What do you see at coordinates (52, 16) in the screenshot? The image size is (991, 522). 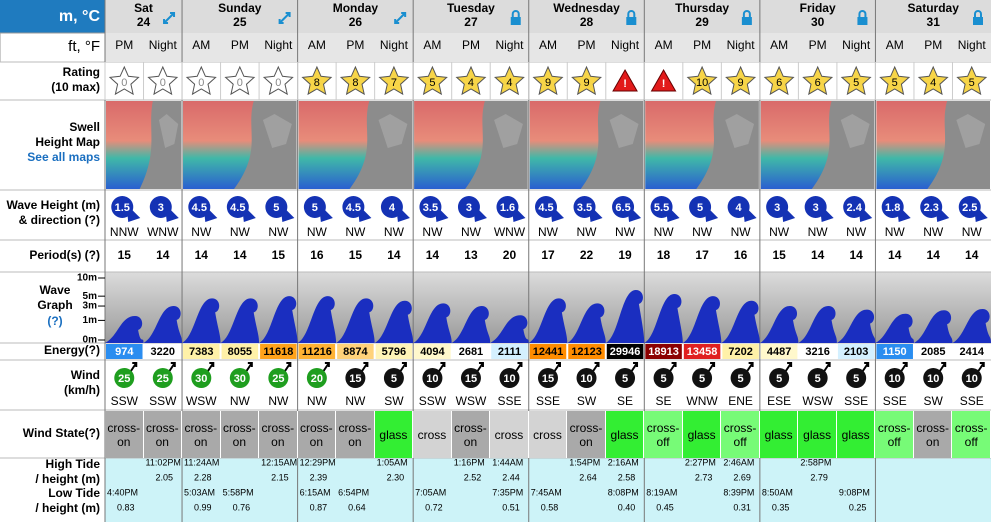 I see `units-metric-bg` at bounding box center [52, 16].